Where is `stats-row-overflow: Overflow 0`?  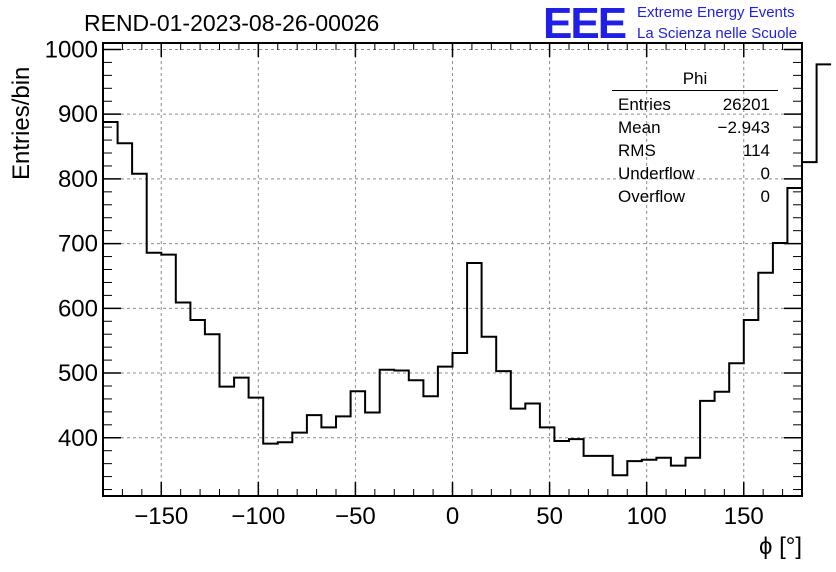
stats-row-overflow: Overflow 0 is located at coordinates (695, 196).